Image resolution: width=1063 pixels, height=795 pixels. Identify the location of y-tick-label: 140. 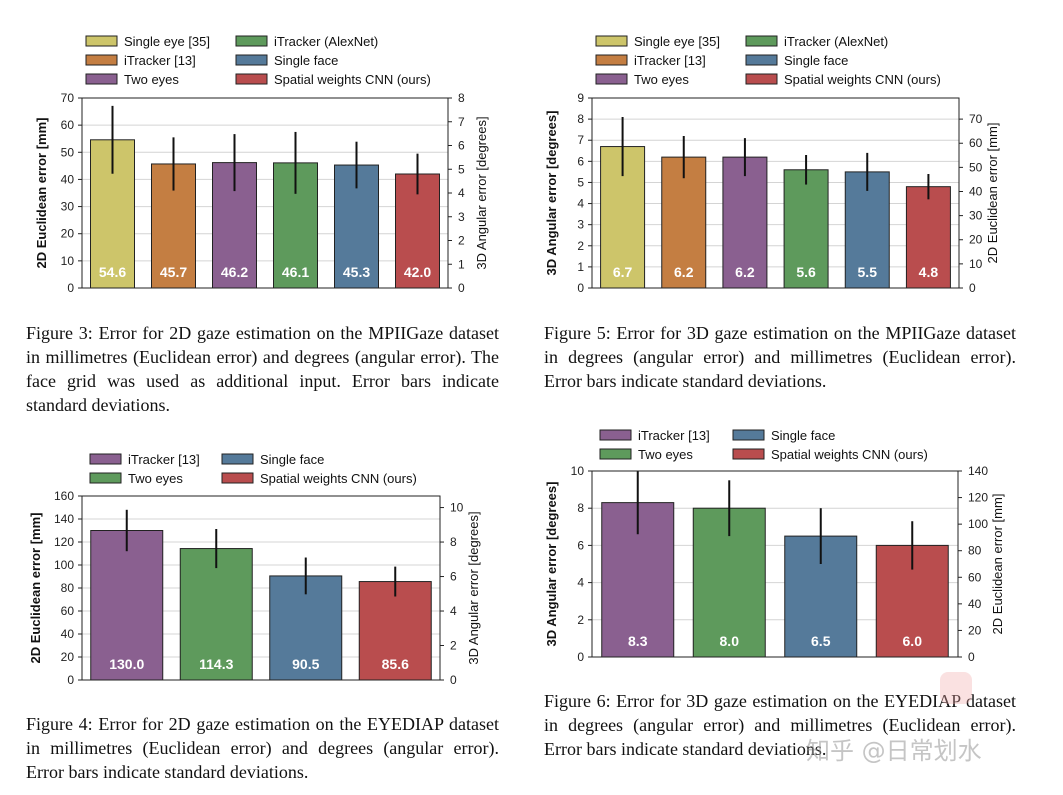
(64, 519).